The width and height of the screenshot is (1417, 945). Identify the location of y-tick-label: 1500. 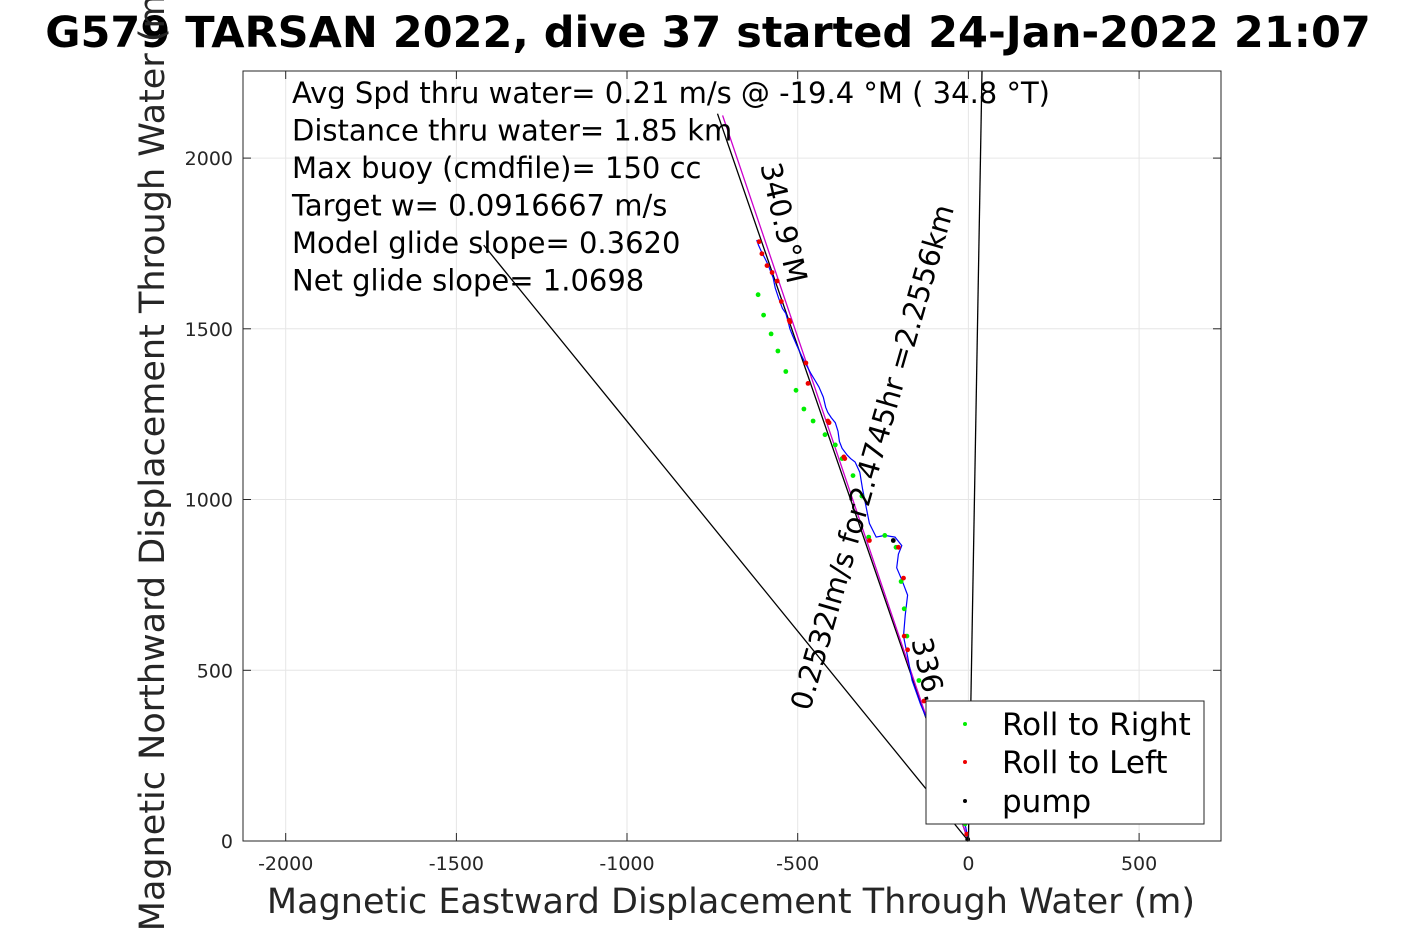
(209, 330).